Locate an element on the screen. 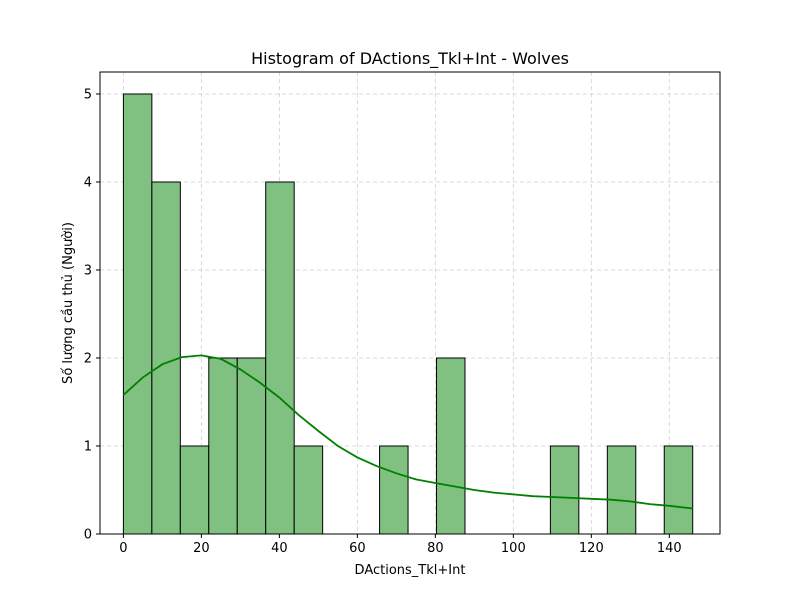 The height and width of the screenshot is (600, 800). chart-title: Histogram of DActions_Tkl+Int - Wolves is located at coordinates (410, 59).